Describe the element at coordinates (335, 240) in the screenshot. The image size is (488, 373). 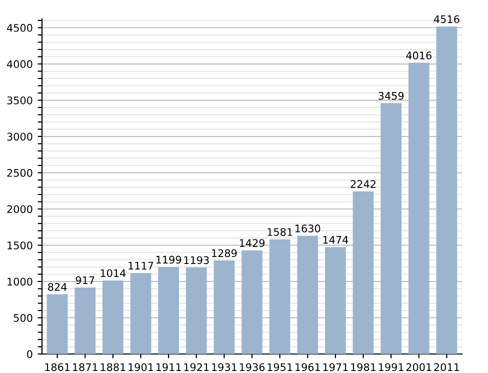
I see `data-label: 1474` at that location.